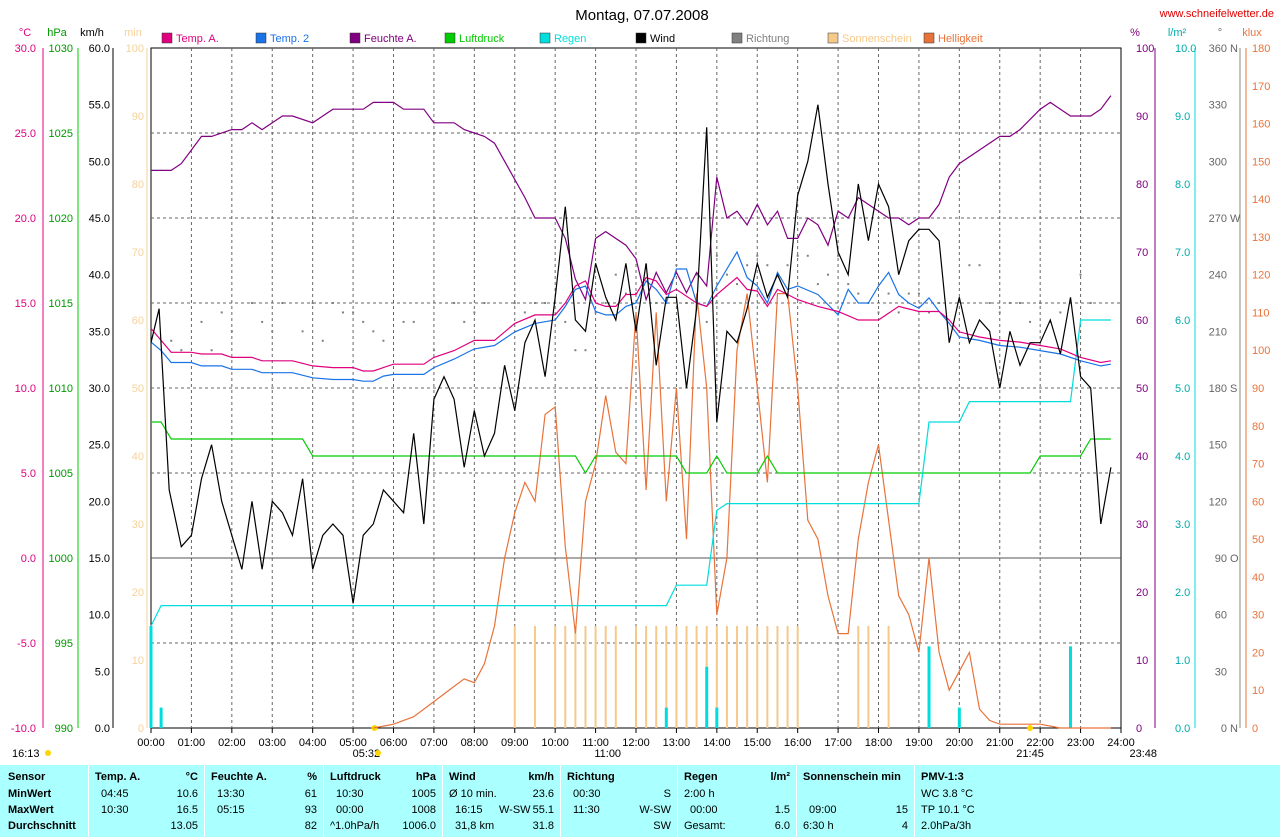 The image size is (1280, 837). What do you see at coordinates (475, 826) in the screenshot?
I see `stats-wind-distance: 31,8 km` at bounding box center [475, 826].